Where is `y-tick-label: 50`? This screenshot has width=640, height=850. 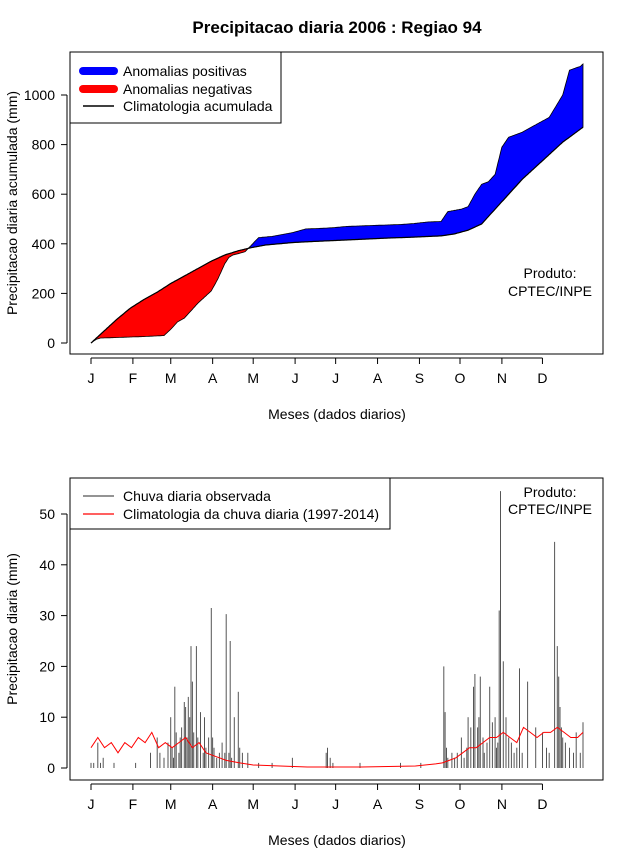
y-tick-label: 50 is located at coordinates (47, 514).